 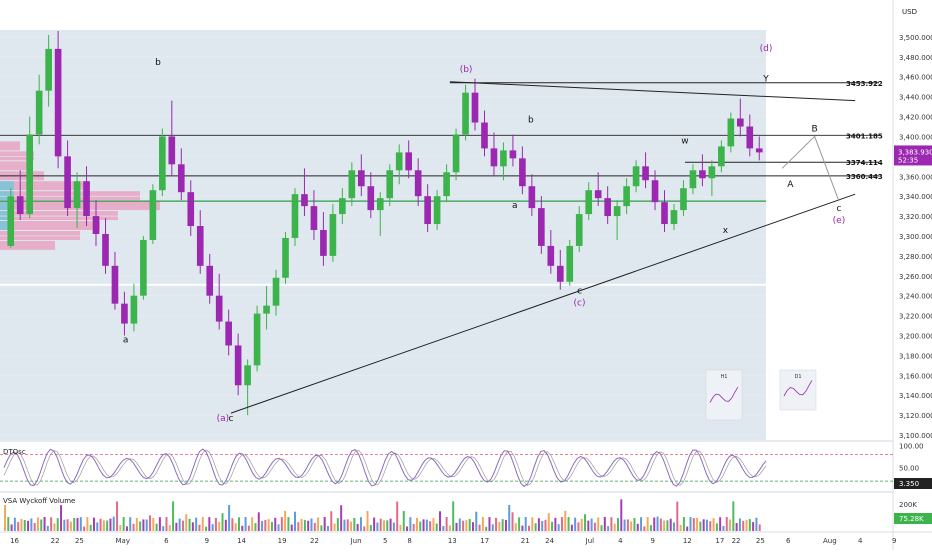 What do you see at coordinates (915, 237) in the screenshot?
I see `price-tick-label: 3,300.000` at bounding box center [915, 237].